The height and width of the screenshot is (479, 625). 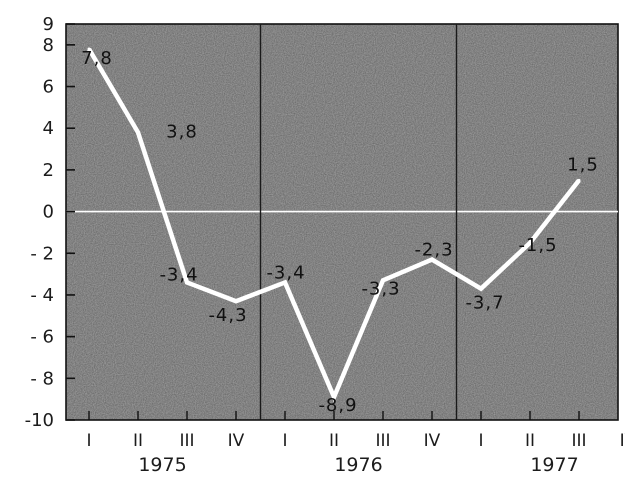 What do you see at coordinates (182, 131) in the screenshot?
I see `data-label: 3,8` at bounding box center [182, 131].